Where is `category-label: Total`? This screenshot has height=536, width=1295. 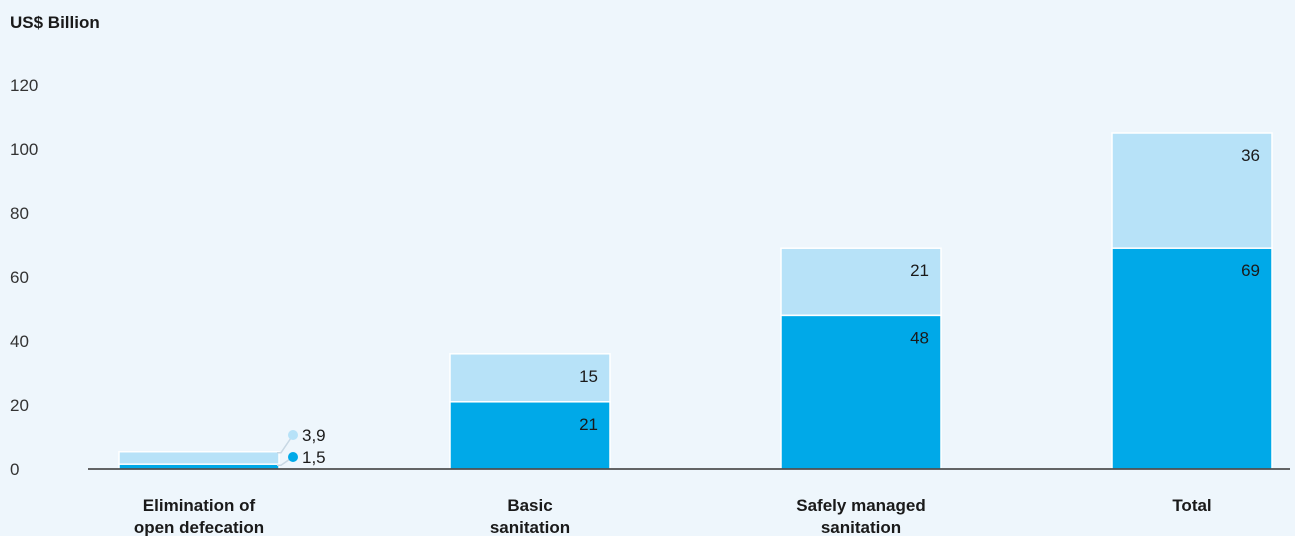
category-label: Total is located at coordinates (1191, 505).